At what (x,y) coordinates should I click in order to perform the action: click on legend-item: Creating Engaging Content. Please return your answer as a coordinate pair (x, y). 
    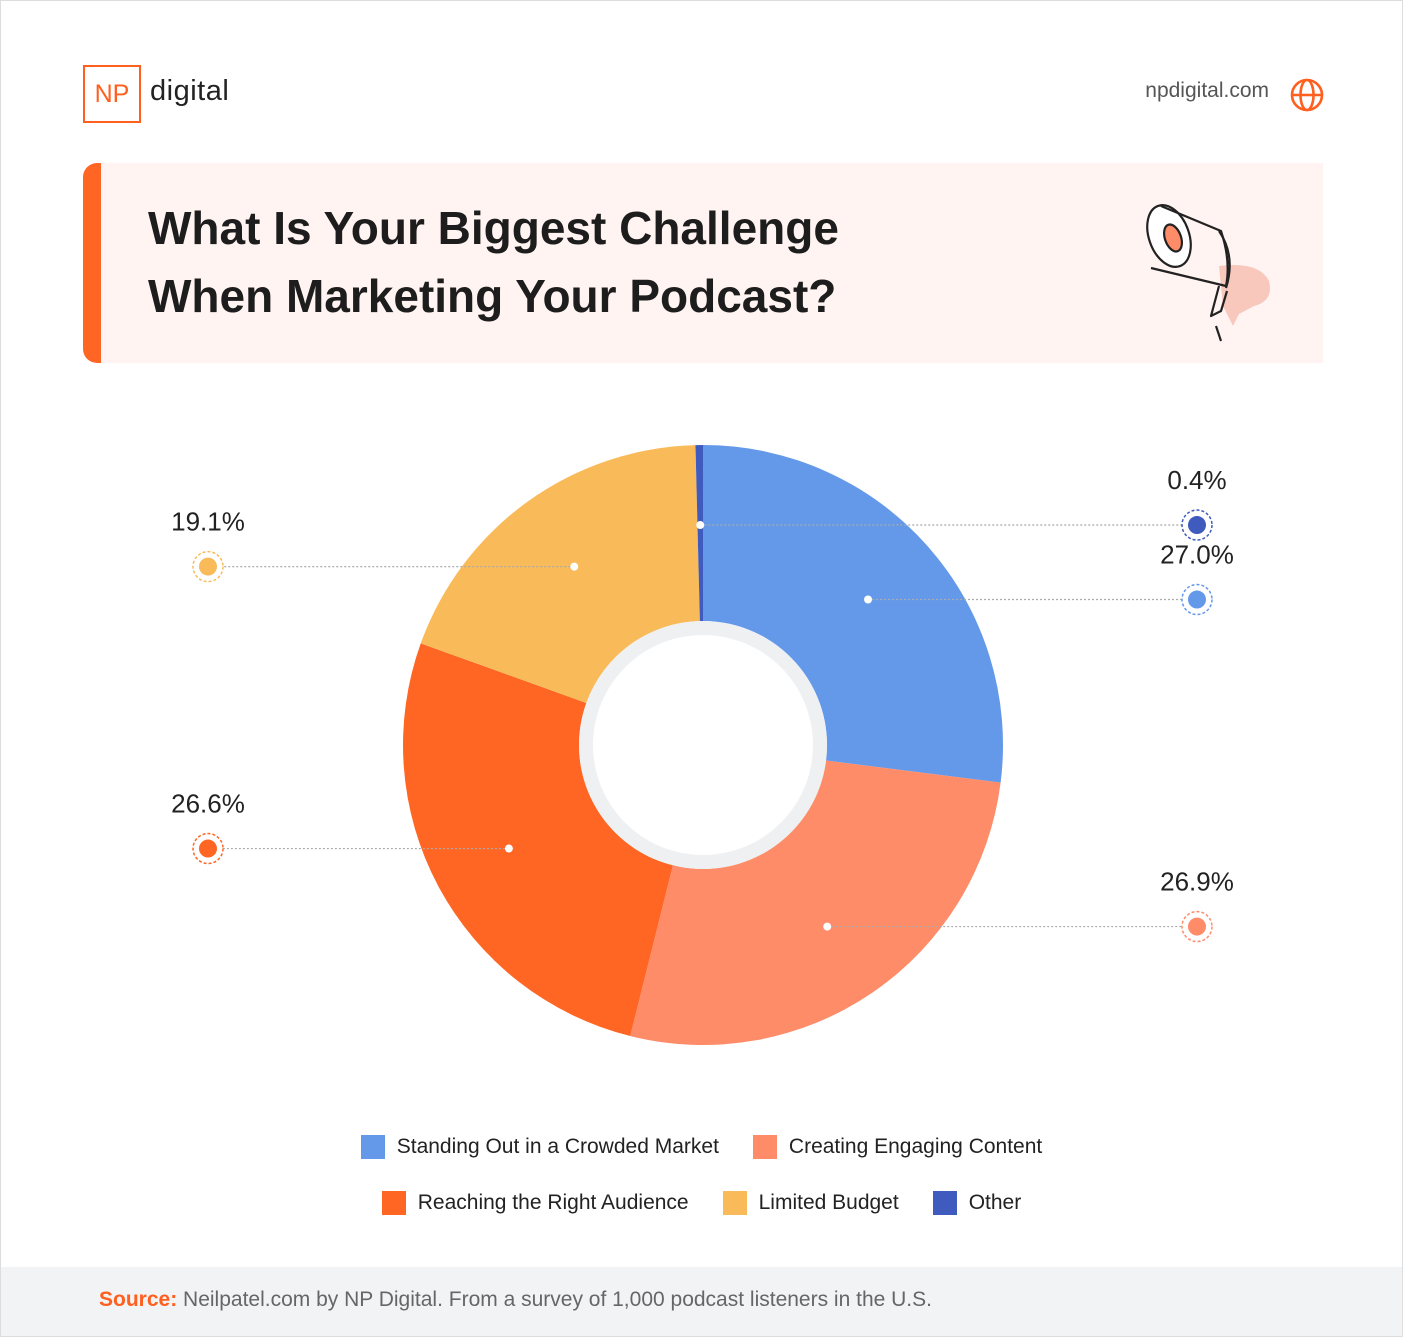
    Looking at the image, I should click on (897, 1147).